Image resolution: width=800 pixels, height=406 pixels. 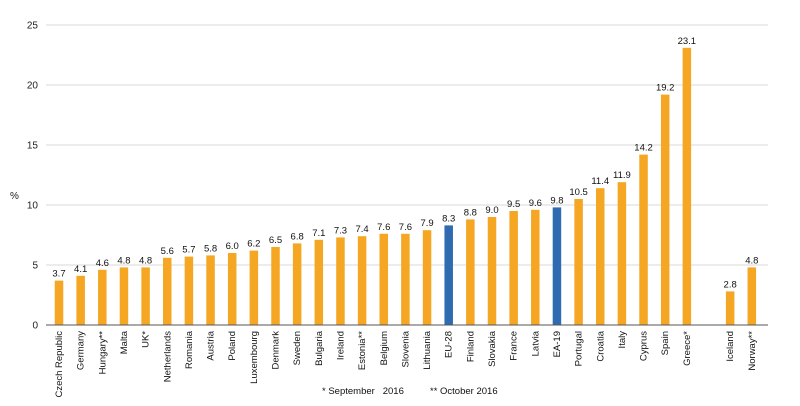 I want to click on value-label: 11.4, so click(x=600, y=181).